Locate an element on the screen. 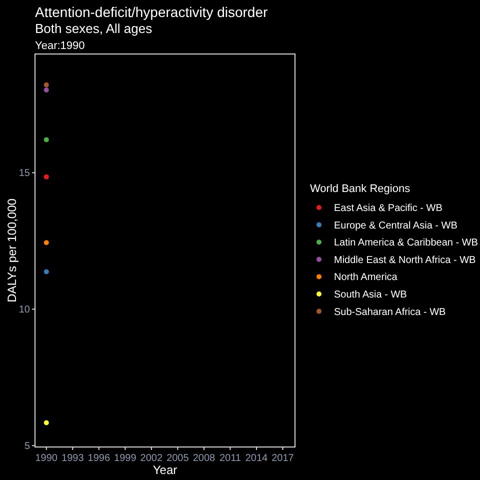 The width and height of the screenshot is (480, 480). text: Year:1990 is located at coordinates (60, 46).